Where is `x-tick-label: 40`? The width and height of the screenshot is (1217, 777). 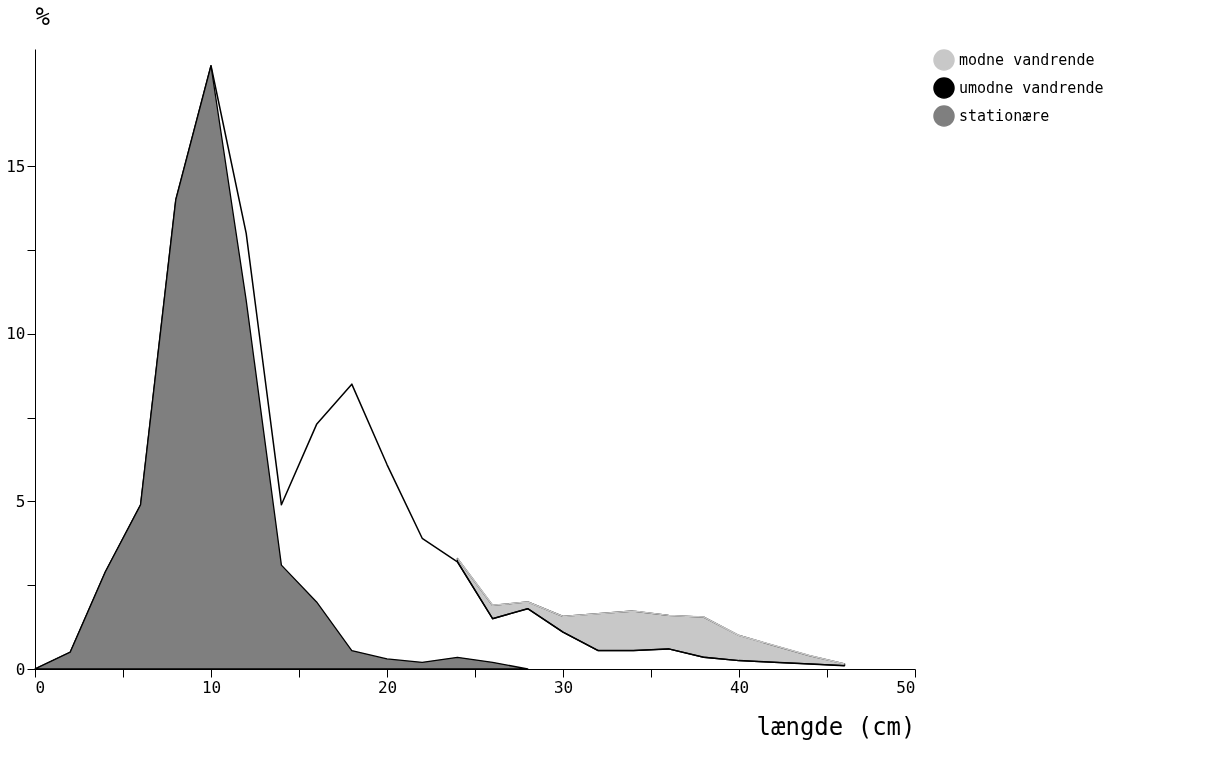 x-tick-label: 40 is located at coordinates (739, 687).